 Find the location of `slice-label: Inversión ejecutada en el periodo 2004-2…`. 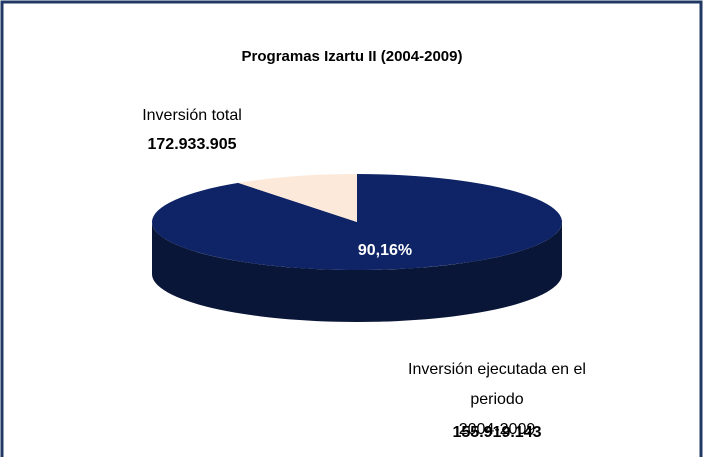

slice-label: Inversión ejecutada en el periodo 2004-2… is located at coordinates (497, 399).